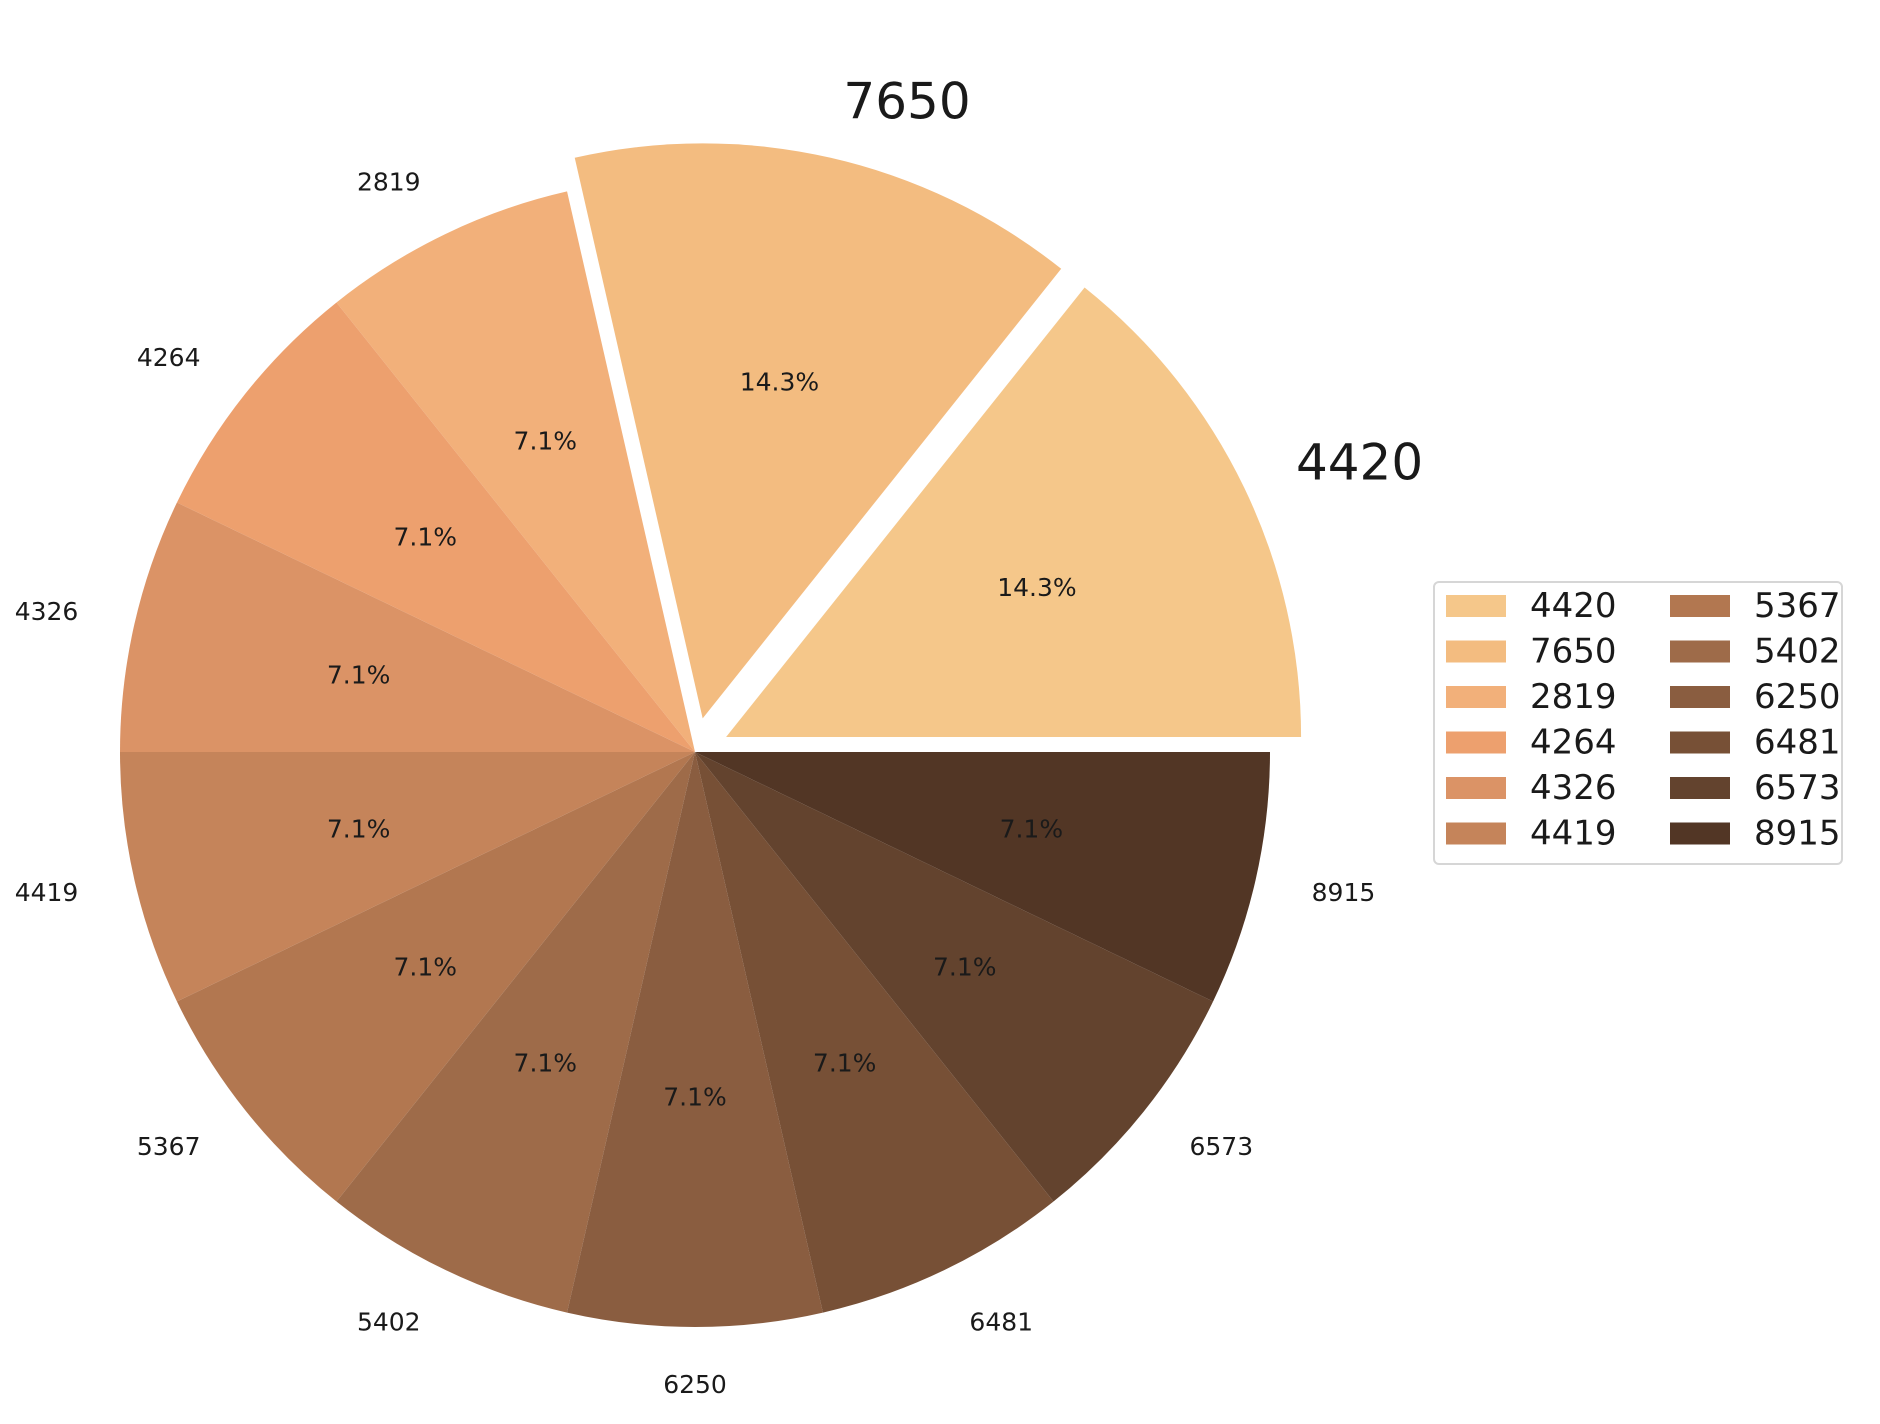 This screenshot has width=1880, height=1424. Describe the element at coordinates (1797, 743) in the screenshot. I see `legend-label-6481: 6481` at that location.